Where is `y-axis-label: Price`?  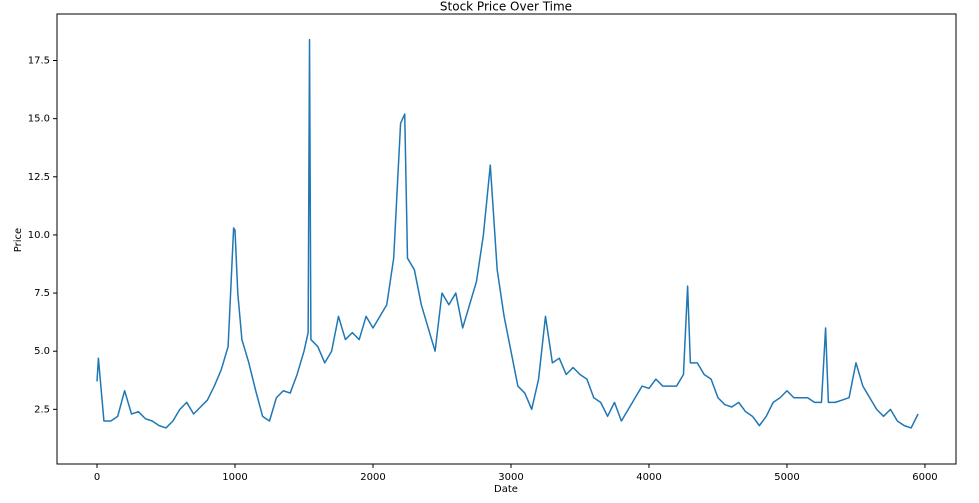 y-axis-label: Price is located at coordinates (18, 240).